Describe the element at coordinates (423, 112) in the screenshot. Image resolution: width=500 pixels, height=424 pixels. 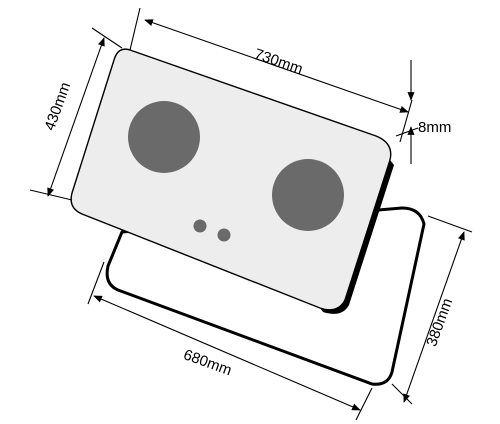
I see `thickness-dimension: 8mm` at that location.